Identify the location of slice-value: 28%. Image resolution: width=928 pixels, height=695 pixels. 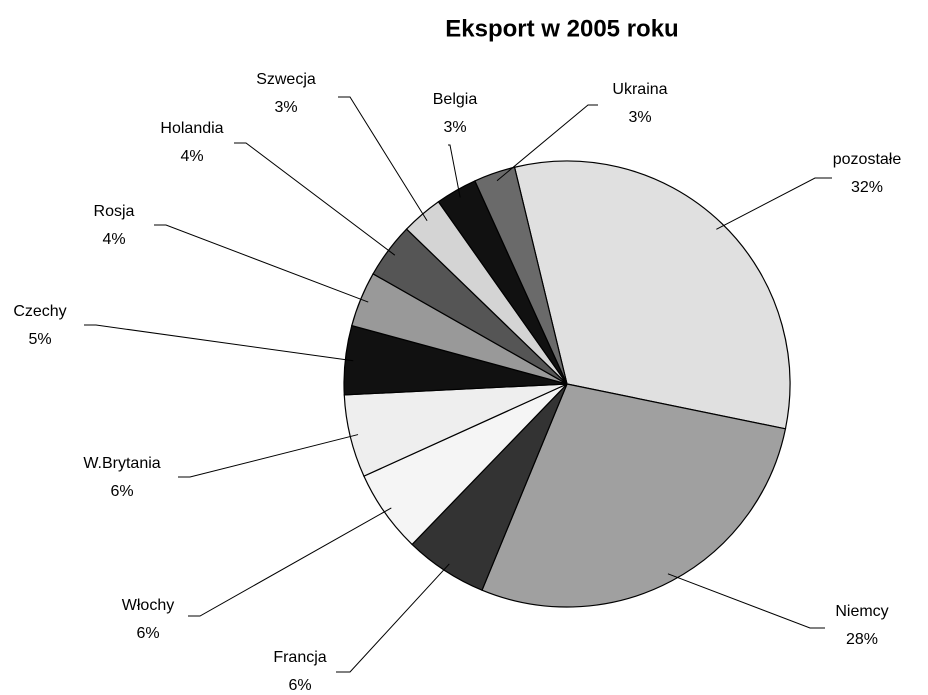
(862, 639).